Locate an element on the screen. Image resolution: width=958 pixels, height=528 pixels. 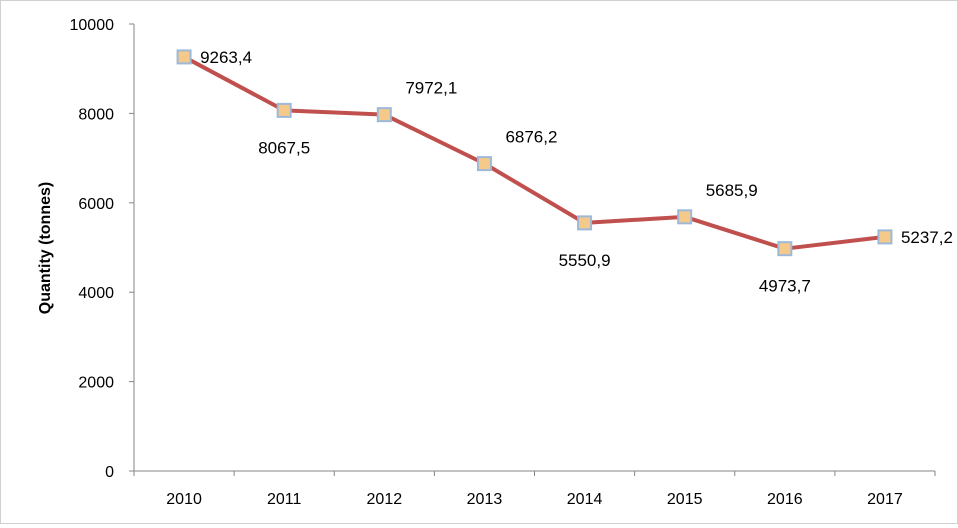
x-tick-label: 2014 is located at coordinates (585, 499).